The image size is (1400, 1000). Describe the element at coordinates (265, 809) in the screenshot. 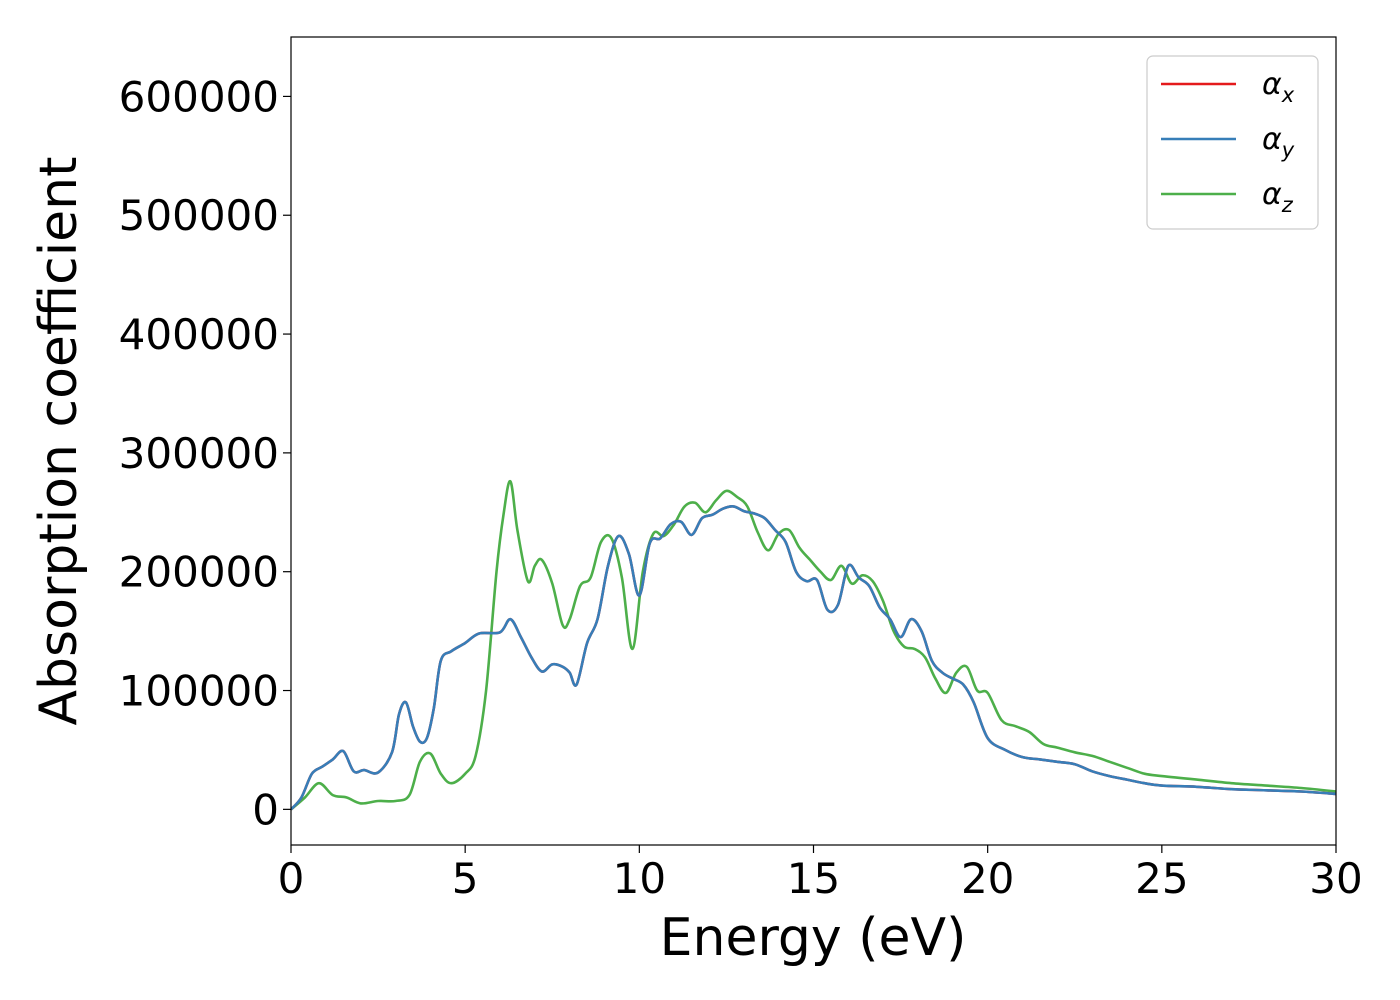

I see `y-tick-label: 0` at that location.